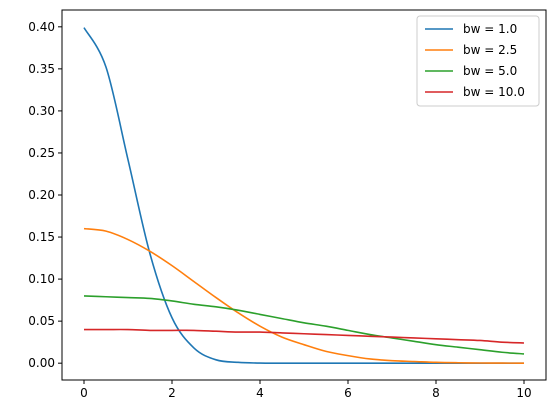  I want to click on x-tick-label: 0, so click(84, 393).